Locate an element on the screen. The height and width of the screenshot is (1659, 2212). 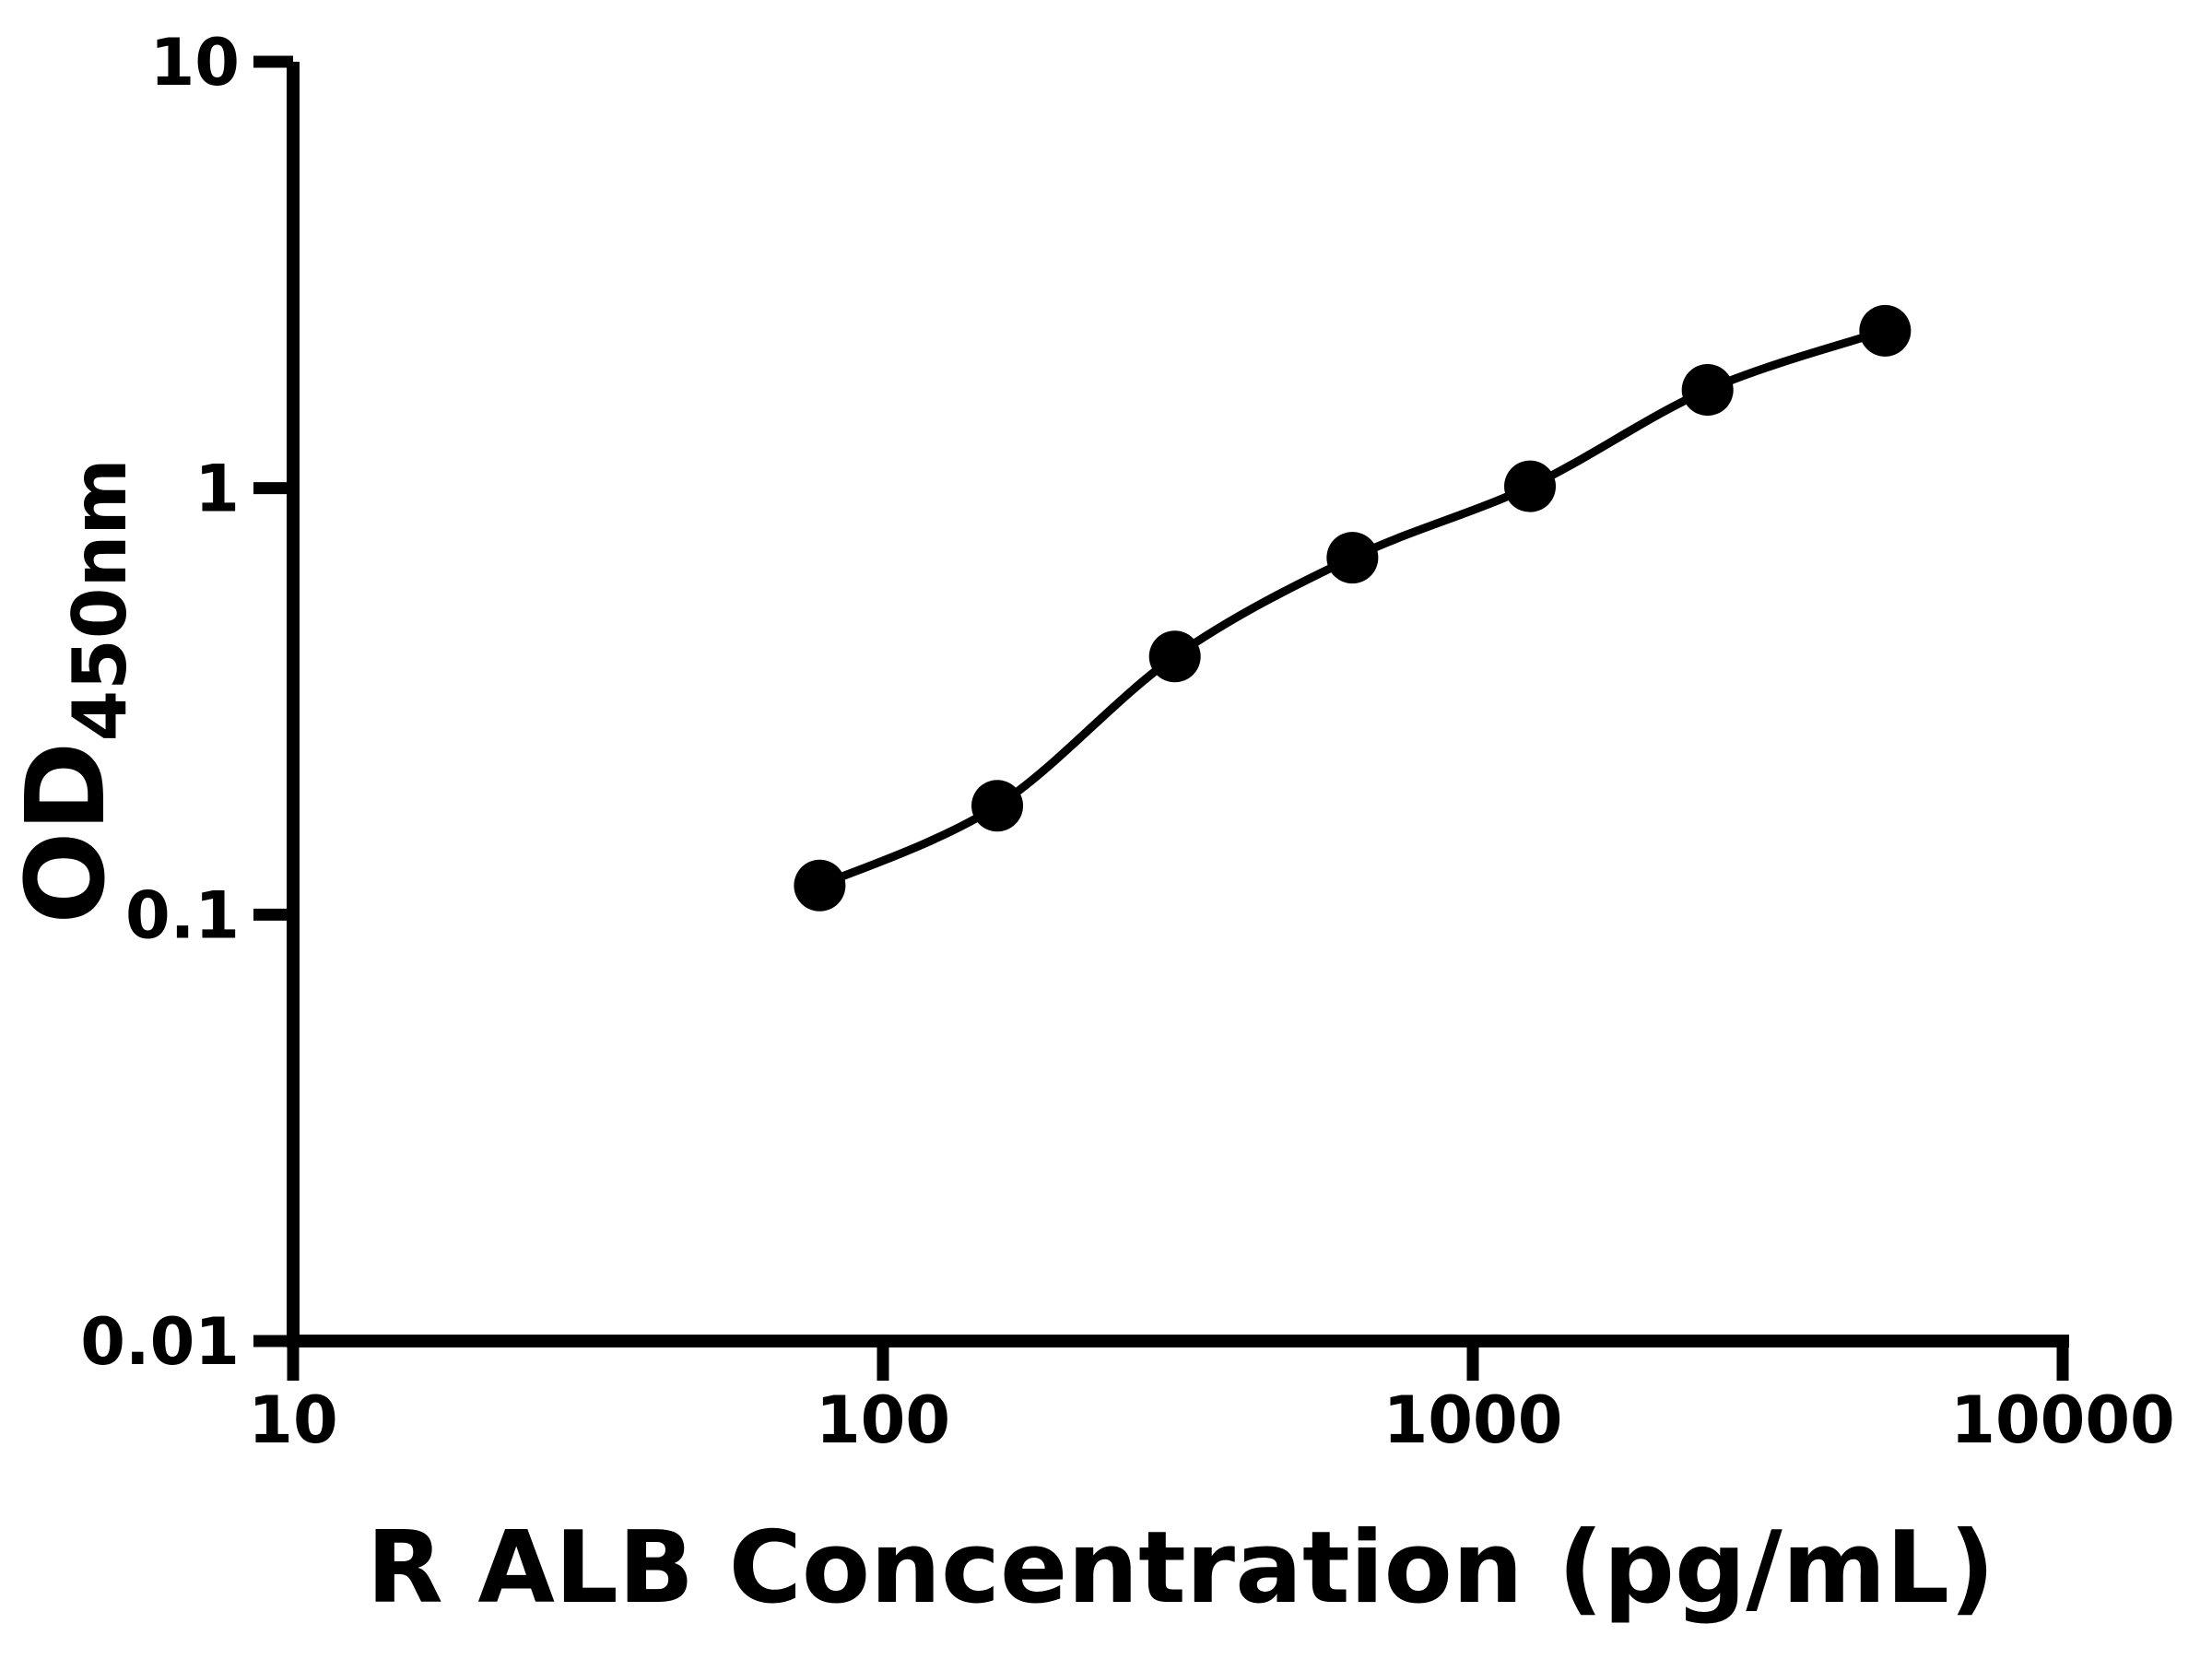
y-axis-title: OD450nm is located at coordinates (72, 691).